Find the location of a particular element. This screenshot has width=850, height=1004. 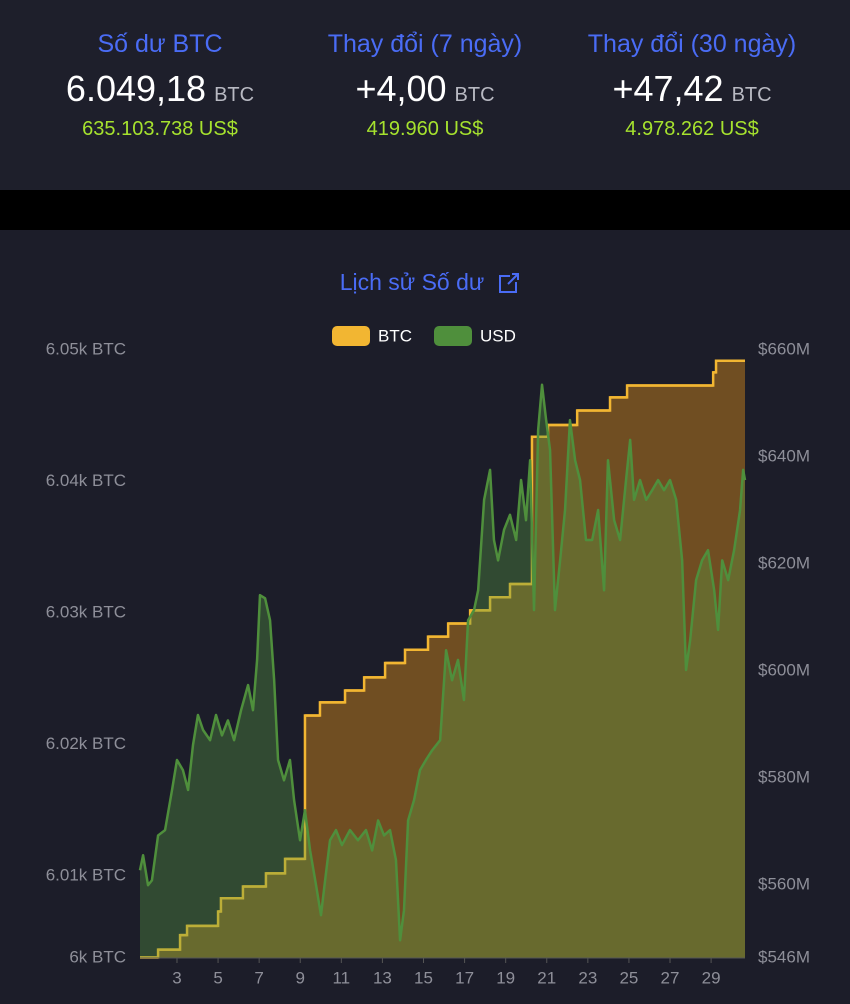

x-tick-label: 9 is located at coordinates (300, 977).